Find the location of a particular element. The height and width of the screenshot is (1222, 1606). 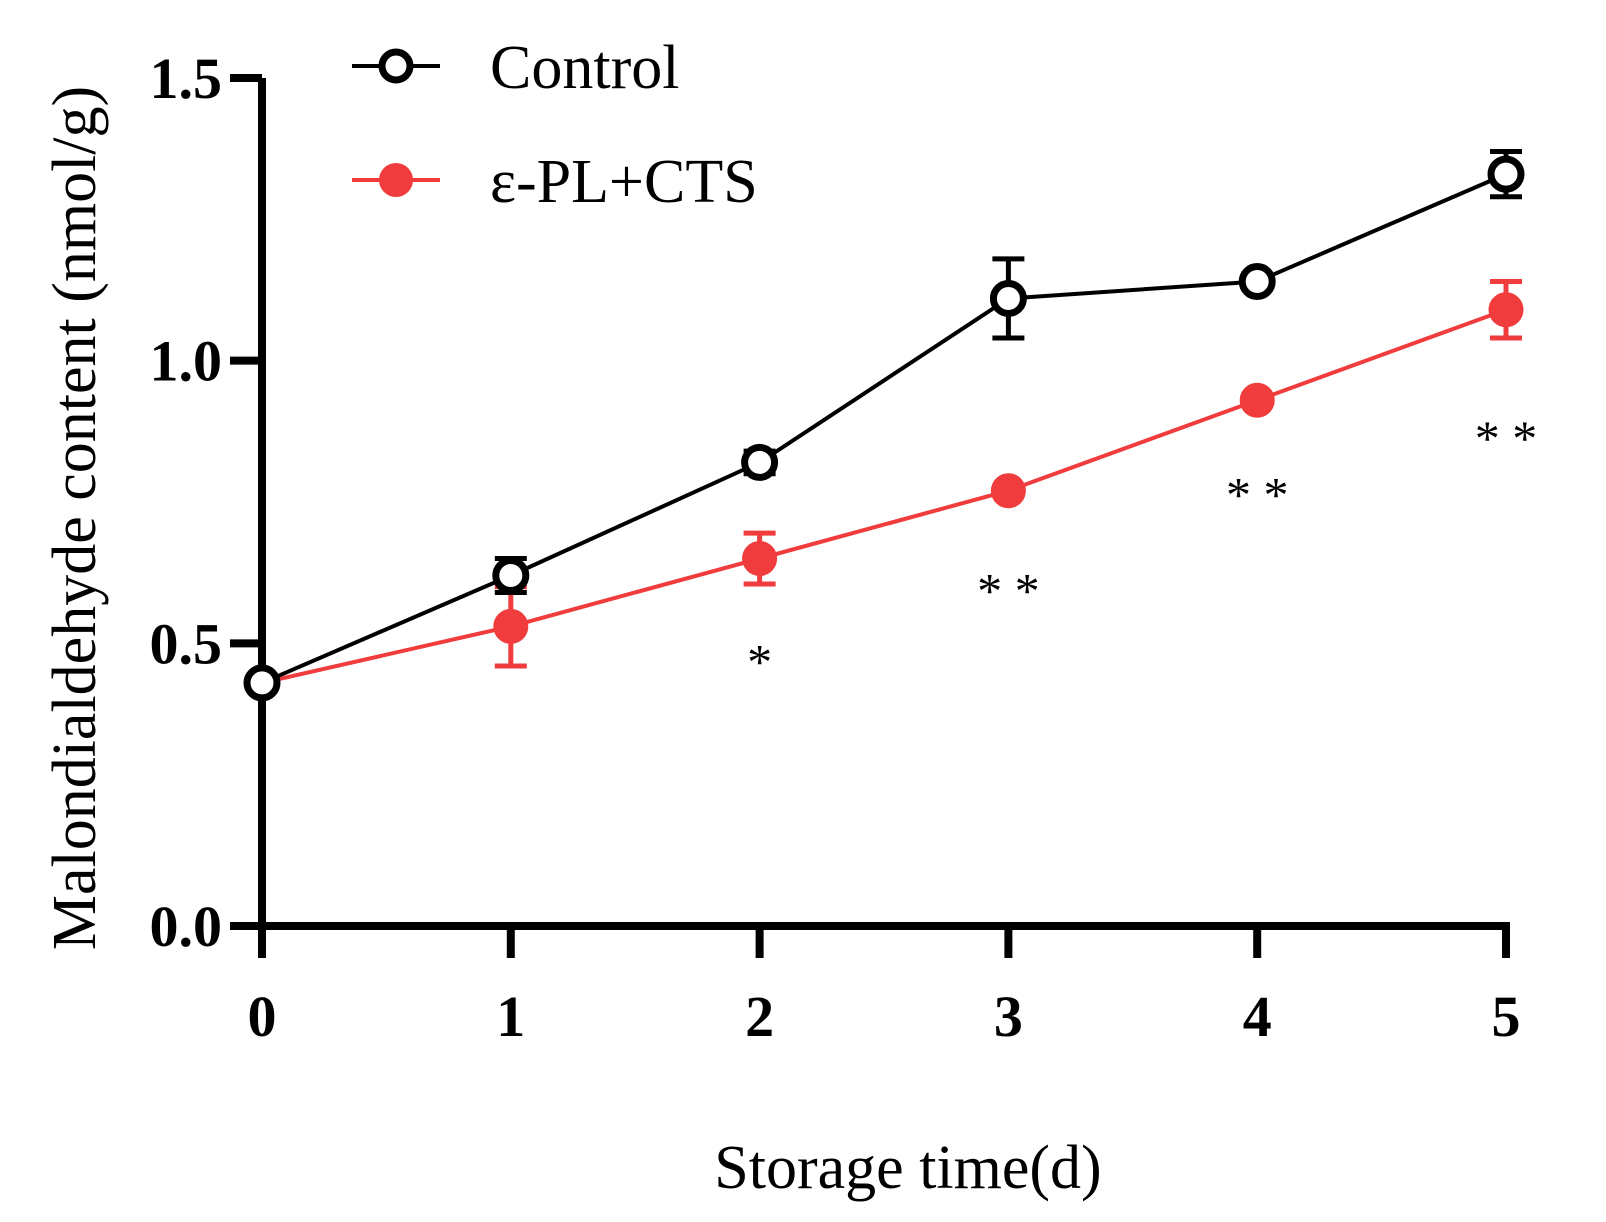

x-tick-label: 1 is located at coordinates (510, 1016).